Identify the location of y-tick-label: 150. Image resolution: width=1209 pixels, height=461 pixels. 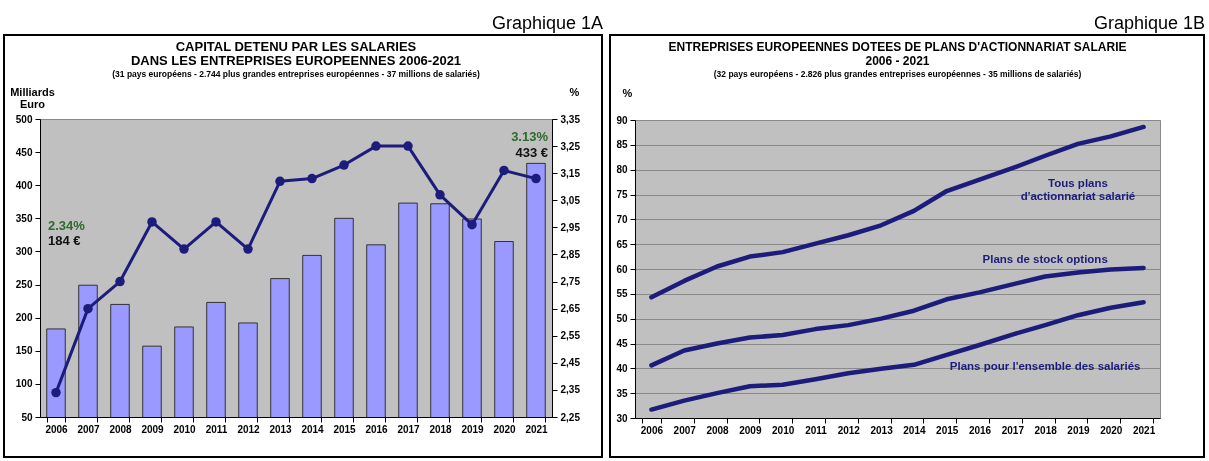
(24, 351).